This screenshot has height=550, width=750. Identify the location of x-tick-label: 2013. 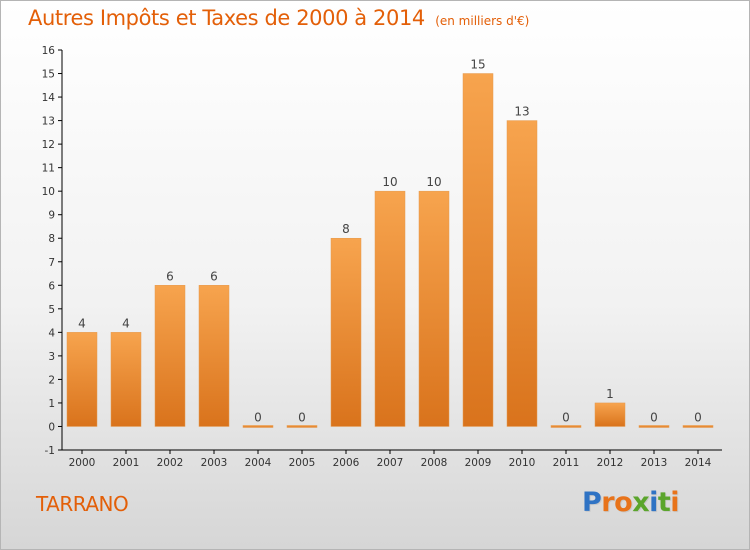
(654, 463).